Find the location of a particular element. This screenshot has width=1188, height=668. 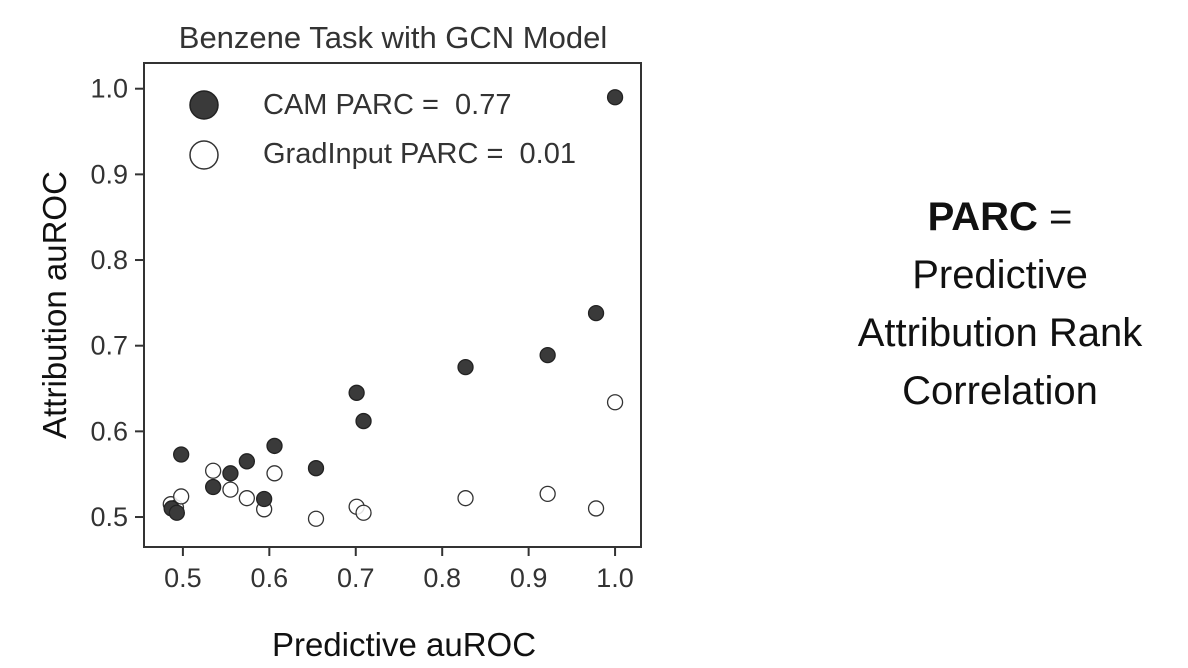

x-tick-label: 0.7 is located at coordinates (356, 578).